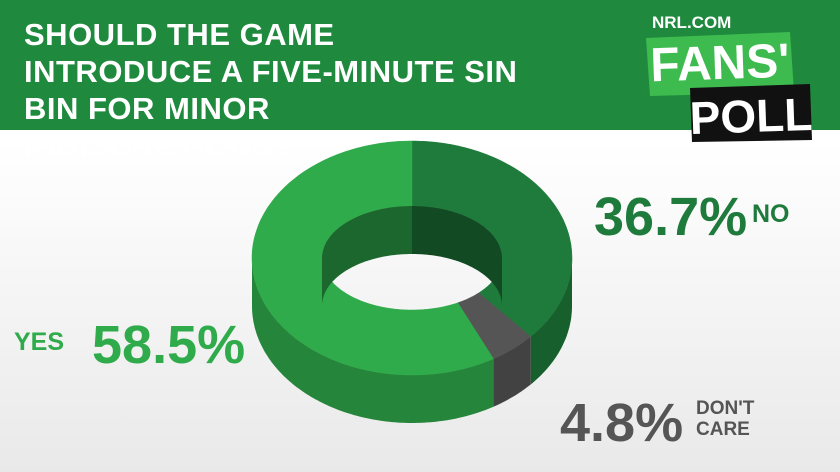  What do you see at coordinates (725, 419) in the screenshot?
I see `category-label: DON'T CARE` at bounding box center [725, 419].